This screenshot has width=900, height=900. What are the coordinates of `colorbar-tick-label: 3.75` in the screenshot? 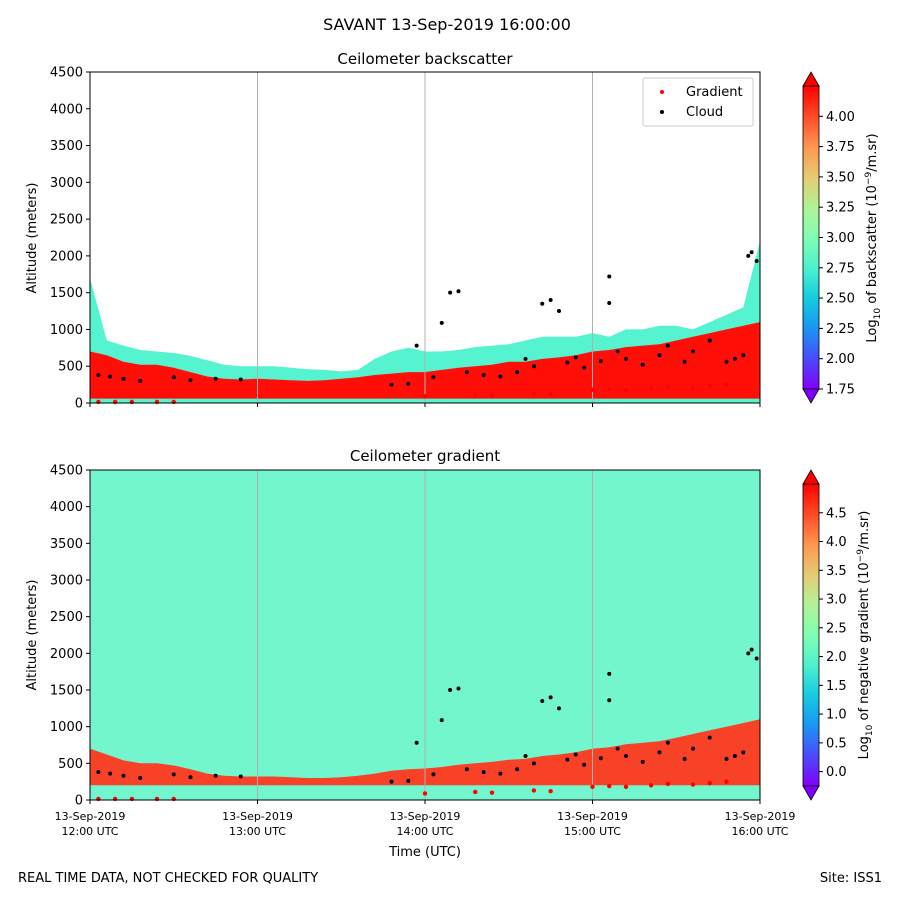 It's located at (840, 147).